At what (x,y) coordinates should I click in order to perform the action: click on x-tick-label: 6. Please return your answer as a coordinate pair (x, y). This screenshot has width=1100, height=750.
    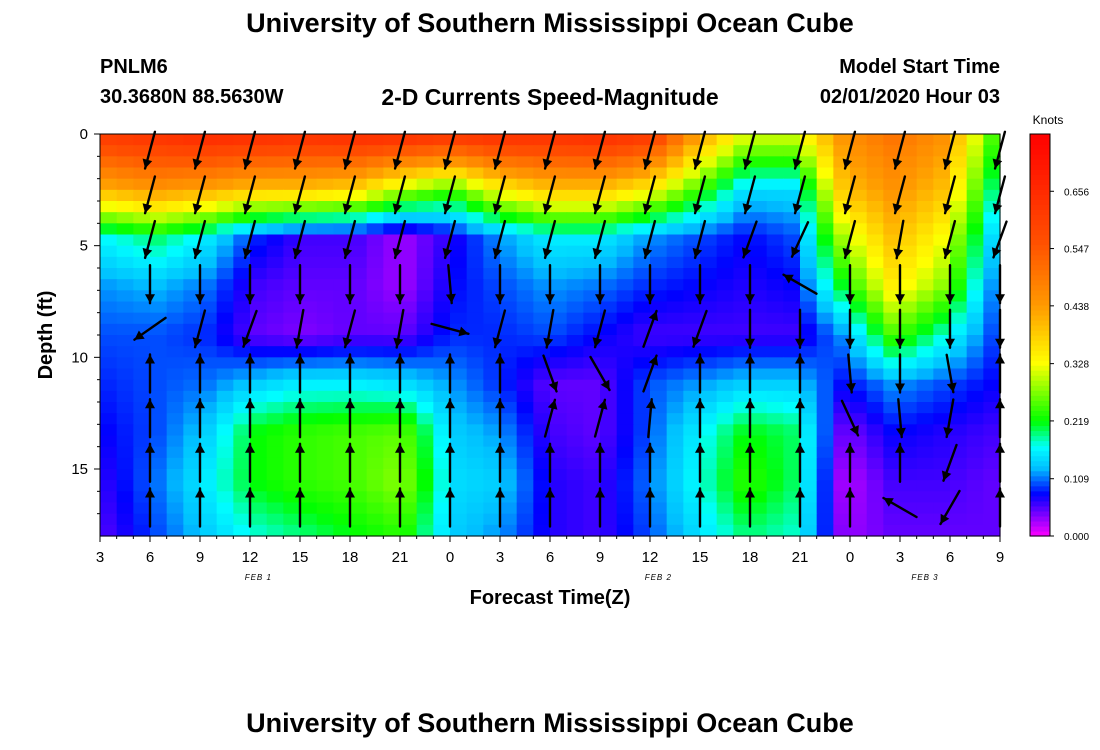
    Looking at the image, I should click on (150, 557).